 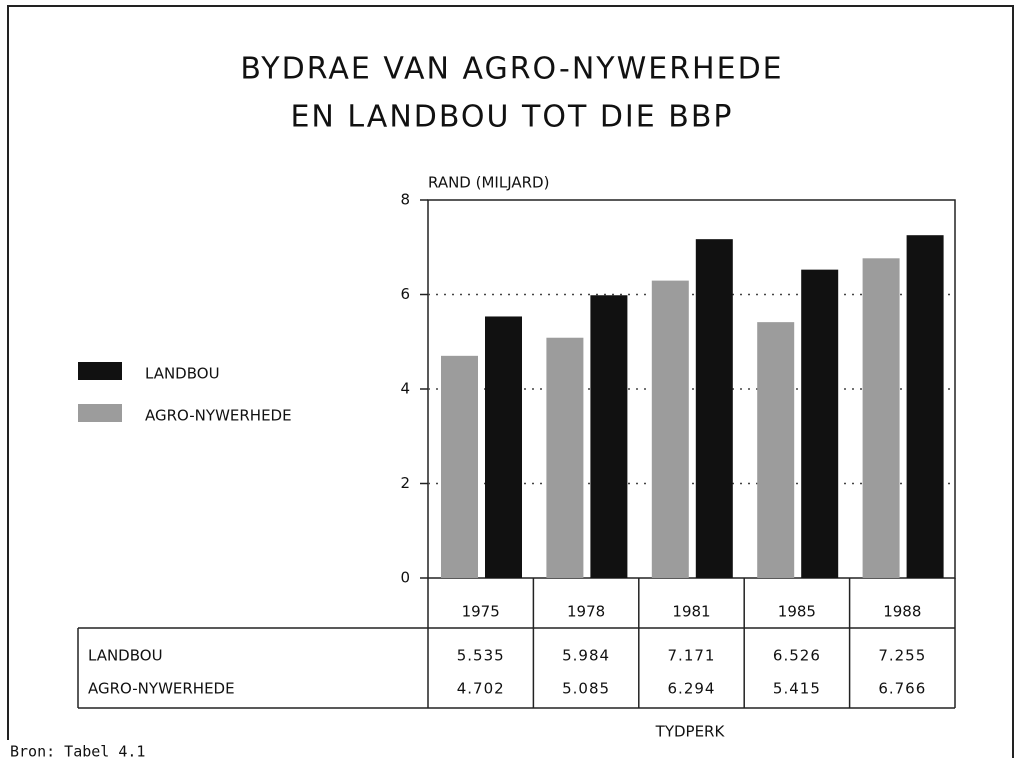 I want to click on data-label: 5.085, so click(x=586, y=689).